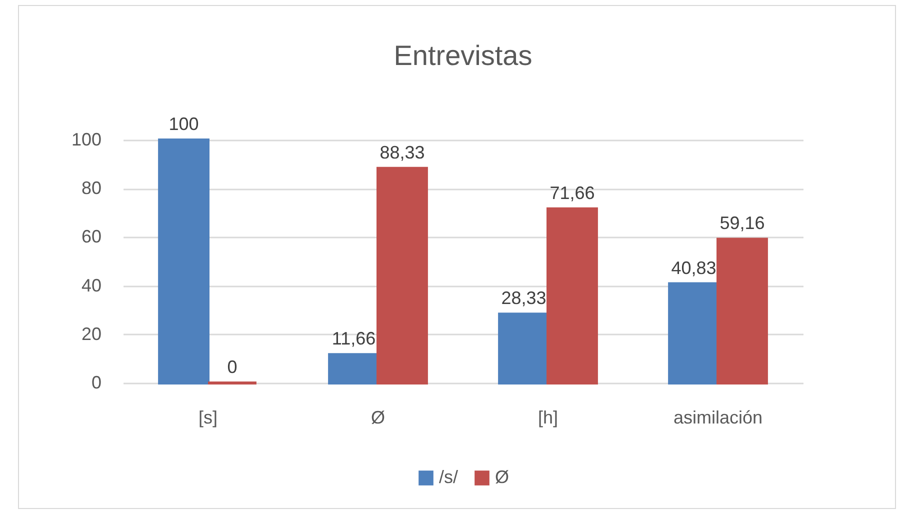 This screenshot has height=512, width=907. Describe the element at coordinates (448, 477) in the screenshot. I see `legend-label: /s/` at that location.